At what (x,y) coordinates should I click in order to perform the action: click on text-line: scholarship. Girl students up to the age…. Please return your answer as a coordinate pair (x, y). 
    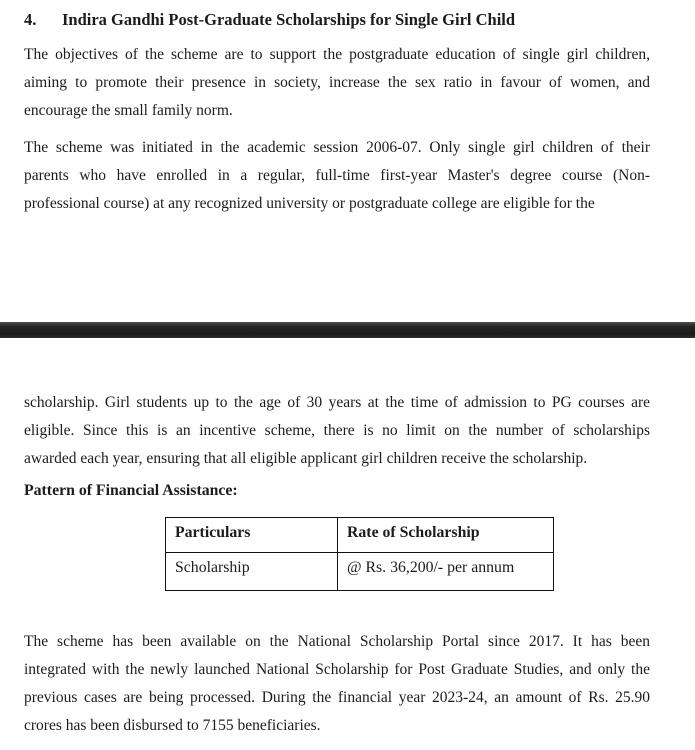
    Looking at the image, I should click on (337, 402).